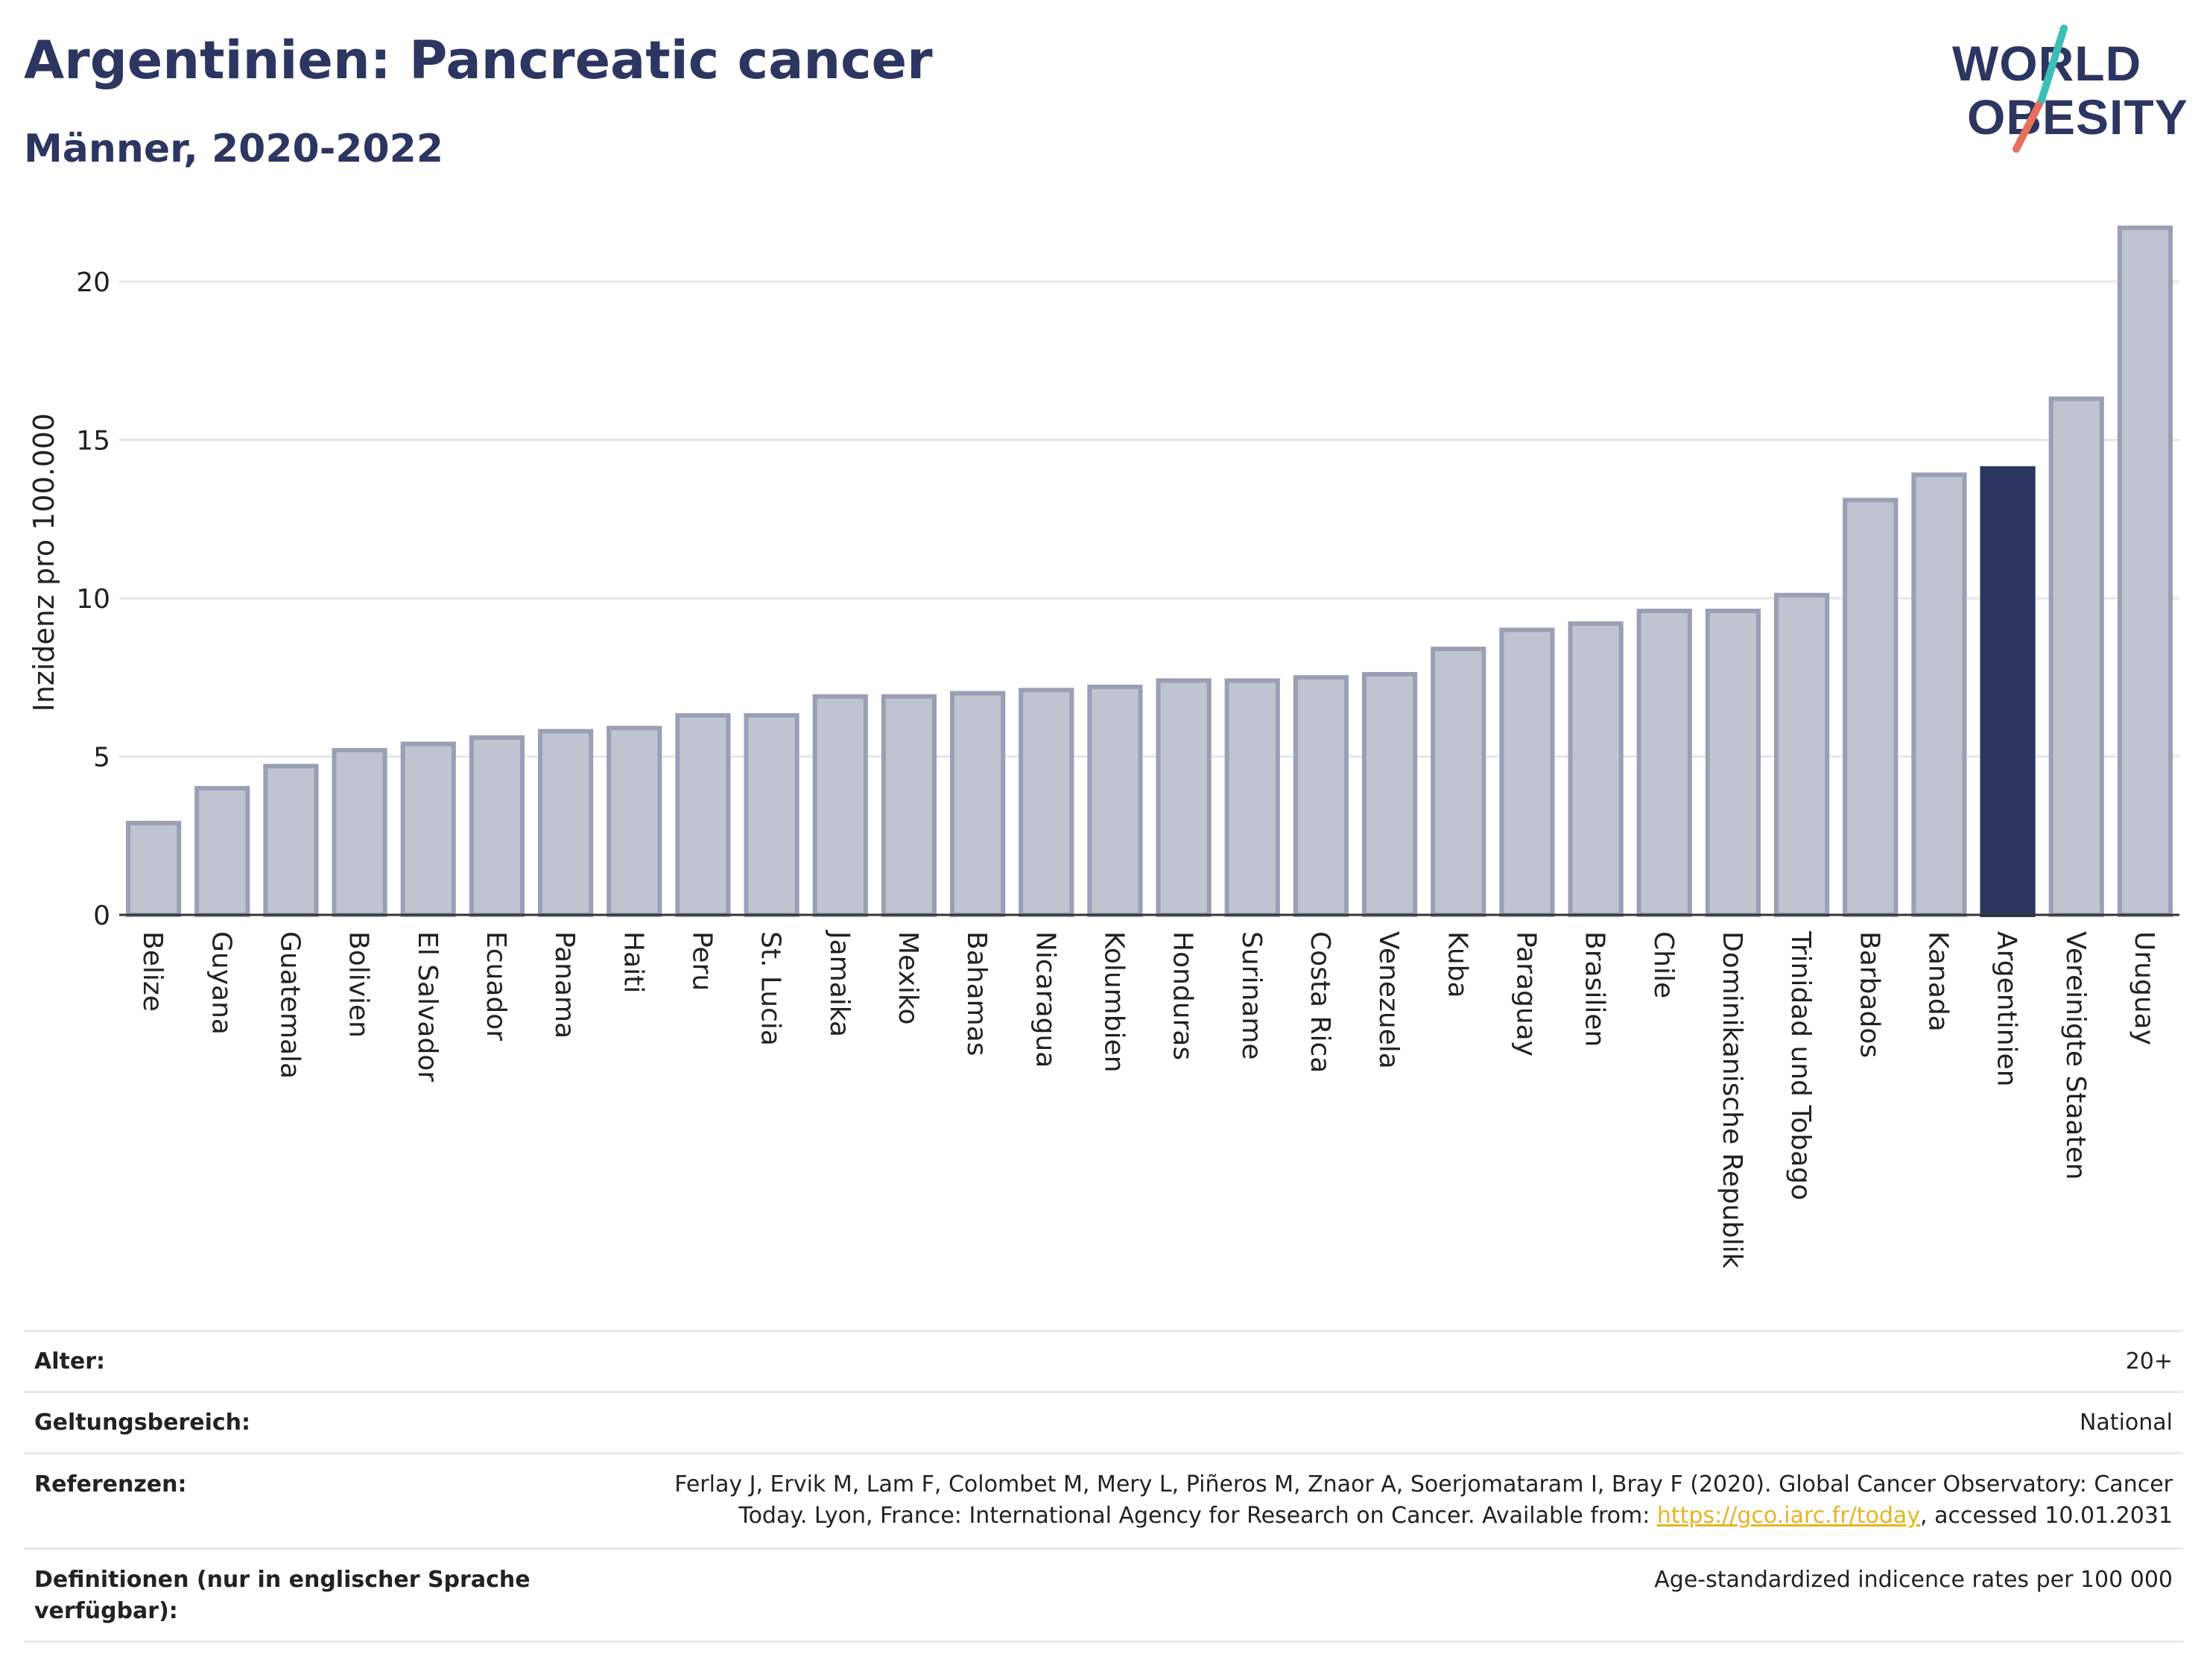 This screenshot has height=1680, width=2204. Describe the element at coordinates (234, 149) in the screenshot. I see `page-subtitle: Männer, 2020-2022` at that location.